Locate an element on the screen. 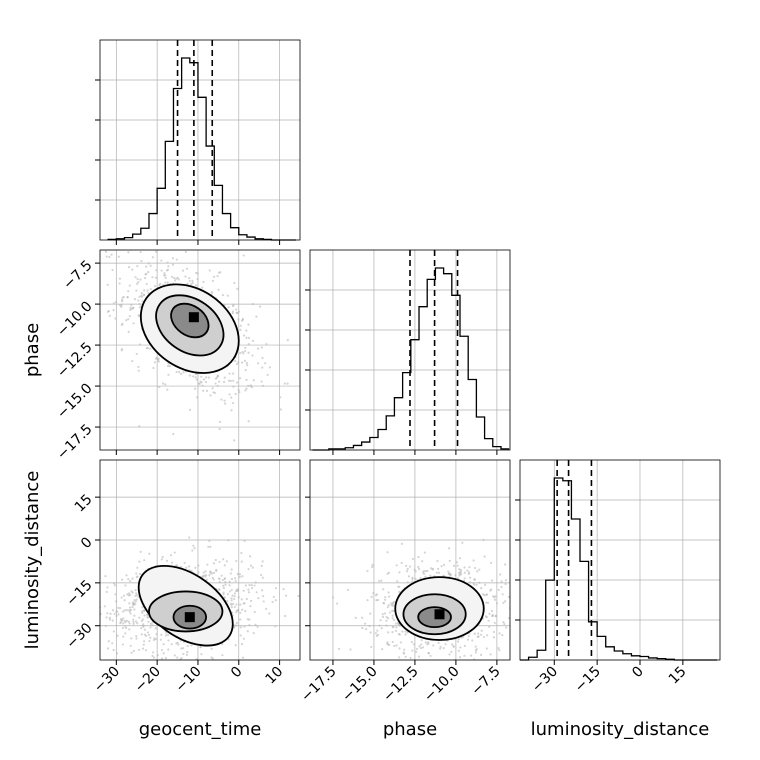 Image resolution: width=760 pixels, height=760 pixels. histogram-geocent_time is located at coordinates (198, 142).